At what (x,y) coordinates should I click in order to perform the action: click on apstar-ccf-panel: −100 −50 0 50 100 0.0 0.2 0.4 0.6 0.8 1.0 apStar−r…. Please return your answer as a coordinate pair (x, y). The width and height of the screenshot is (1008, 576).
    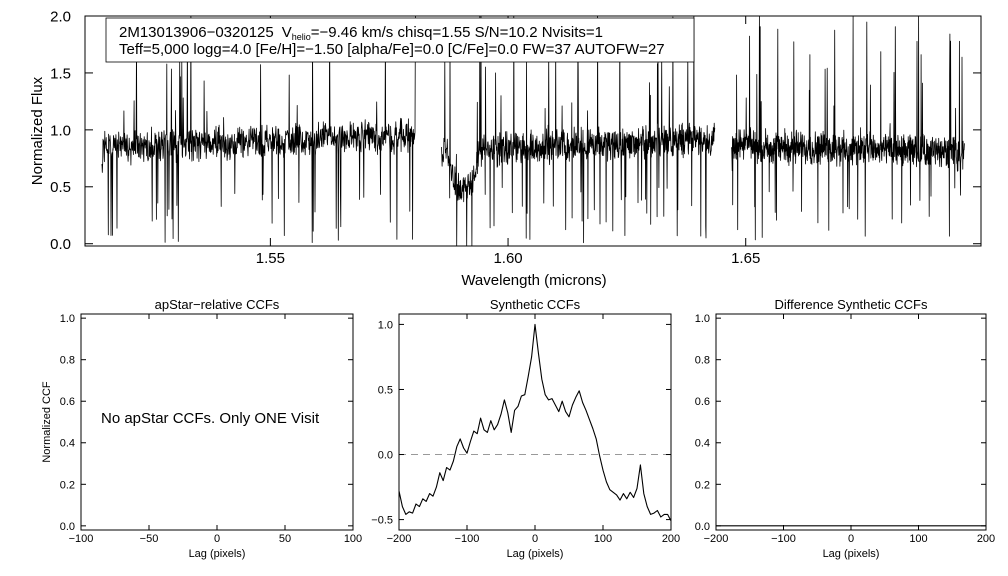
    Looking at the image, I should click on (201, 428).